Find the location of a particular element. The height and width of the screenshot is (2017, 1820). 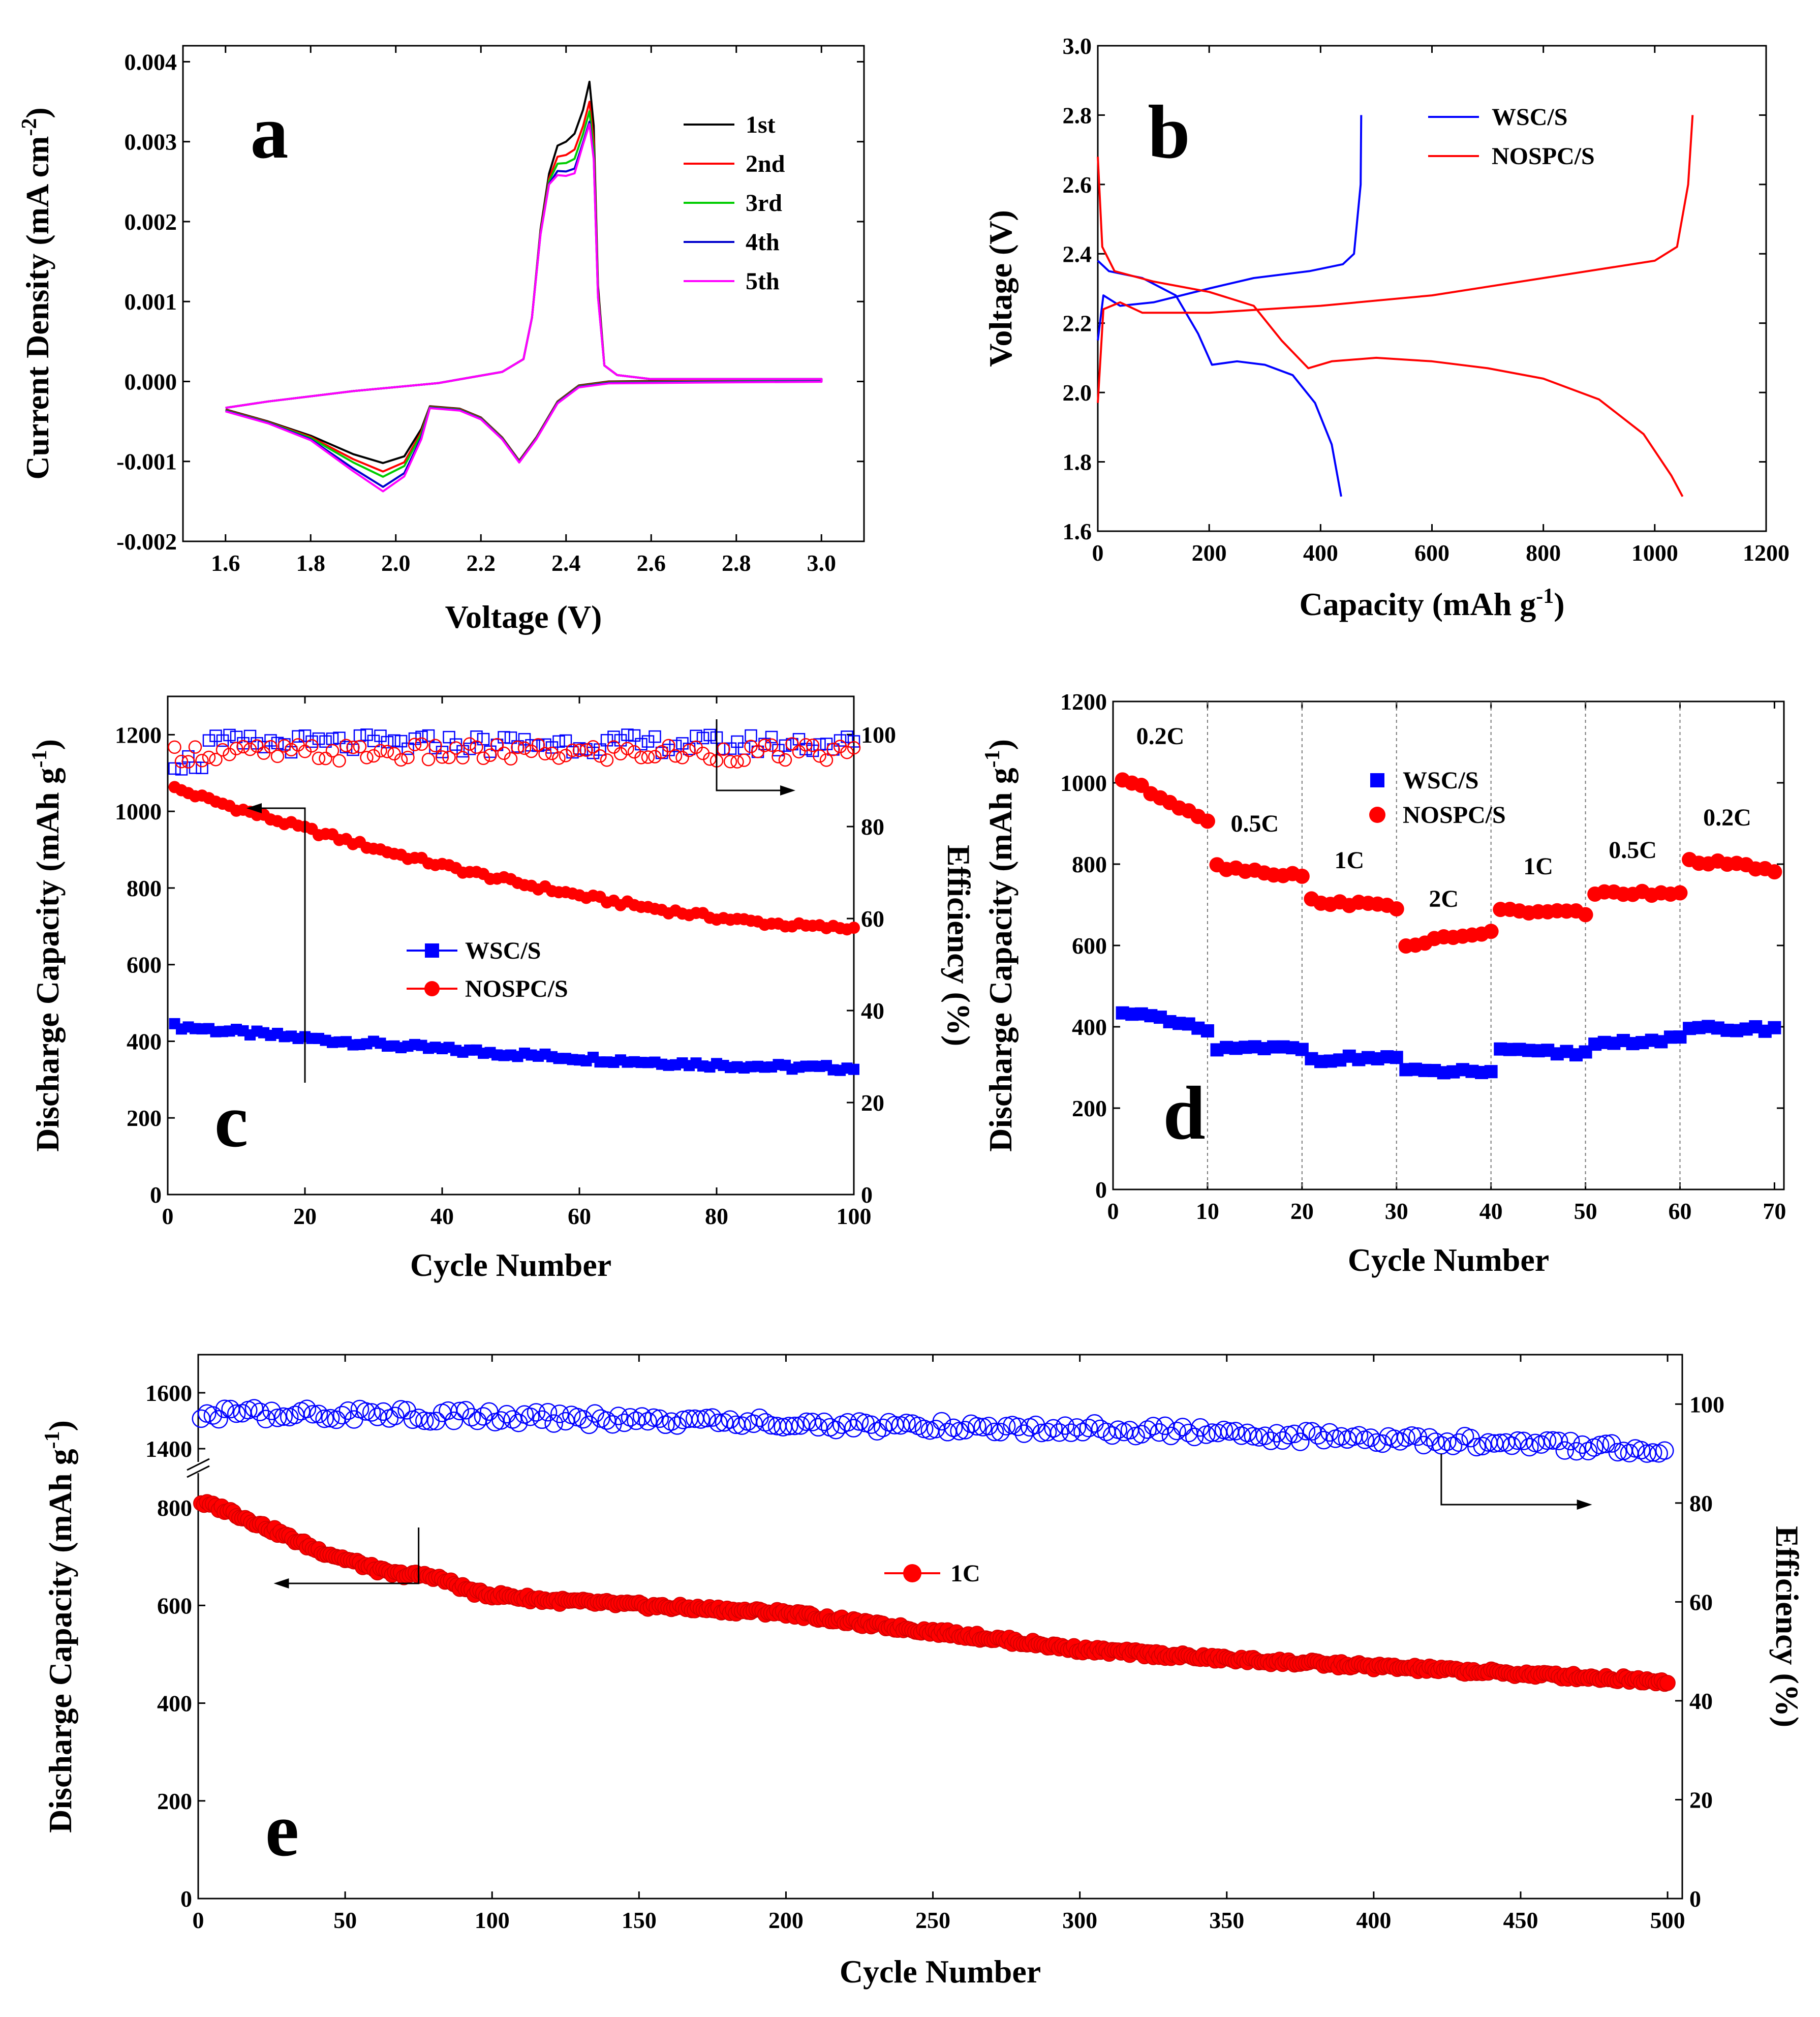

x-tick-label: 2.4 is located at coordinates (566, 563).